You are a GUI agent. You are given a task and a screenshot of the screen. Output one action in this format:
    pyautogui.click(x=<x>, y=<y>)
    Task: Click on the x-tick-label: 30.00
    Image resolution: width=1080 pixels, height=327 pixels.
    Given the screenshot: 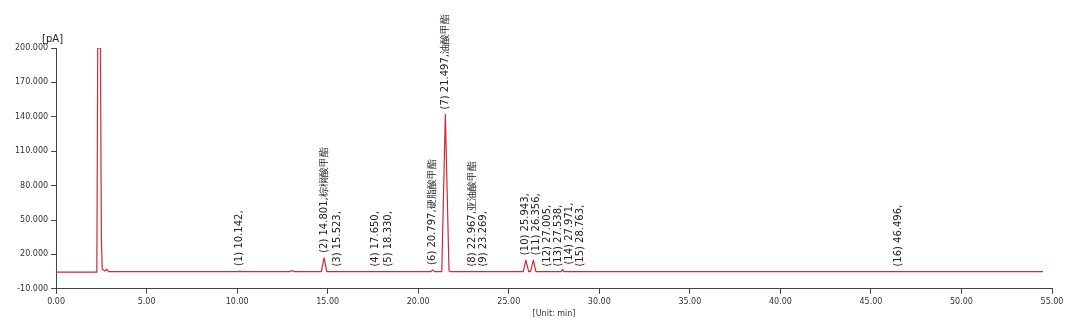 What is the action you would take?
    pyautogui.click(x=599, y=301)
    